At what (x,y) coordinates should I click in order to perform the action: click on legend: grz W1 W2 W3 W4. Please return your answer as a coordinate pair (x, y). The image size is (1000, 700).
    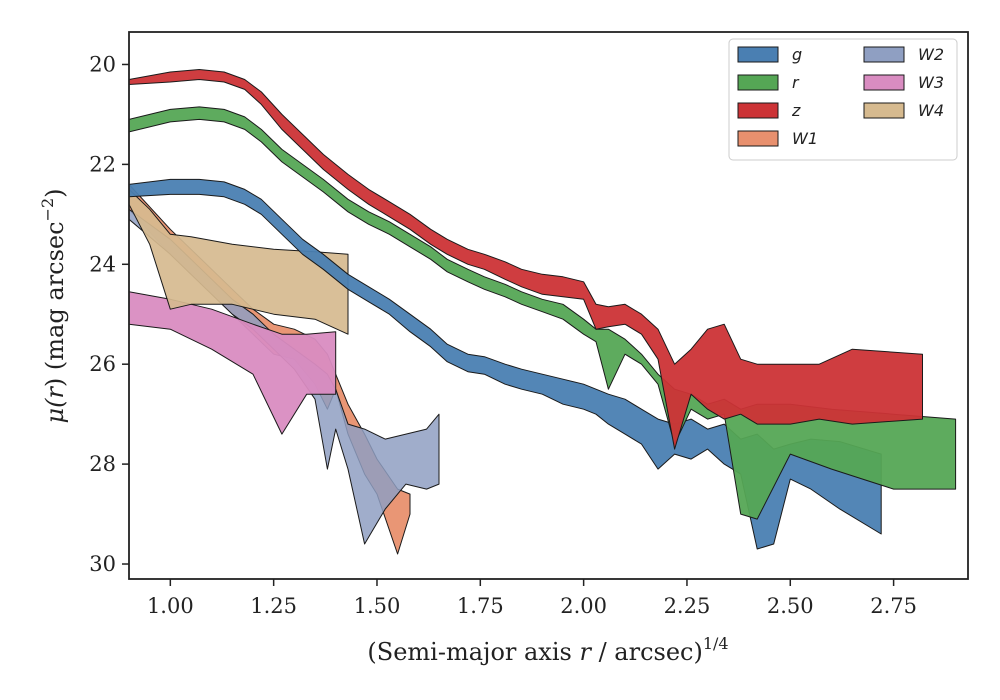
    Looking at the image, I should click on (843, 99).